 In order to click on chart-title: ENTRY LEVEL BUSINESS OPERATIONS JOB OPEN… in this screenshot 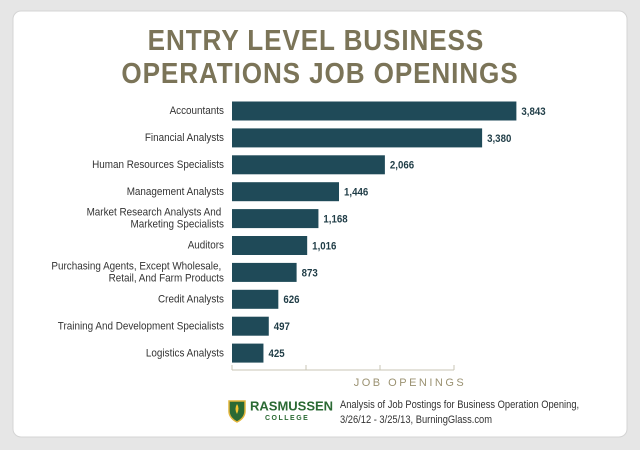, I will do `click(319, 57)`.